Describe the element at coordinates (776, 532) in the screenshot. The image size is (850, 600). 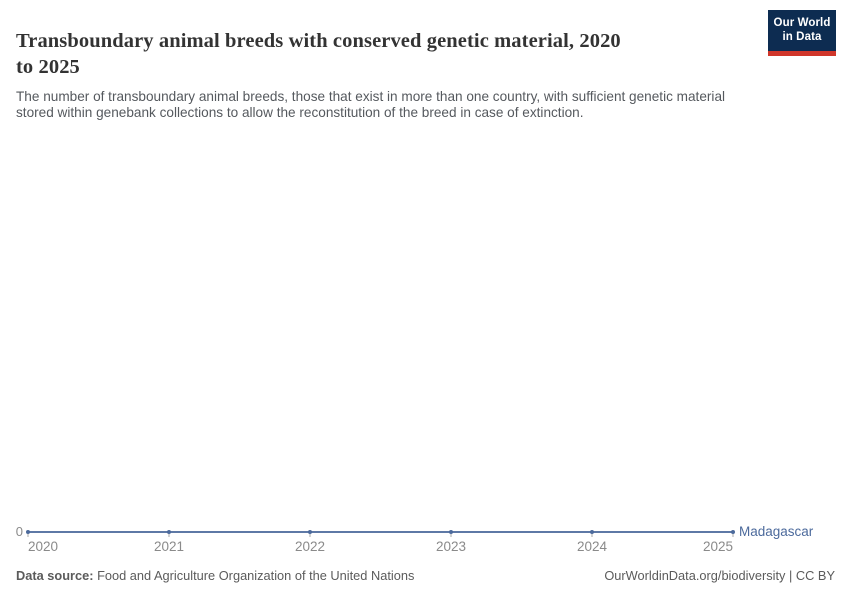
I see `entity-label-madagascar: Madagascar` at that location.